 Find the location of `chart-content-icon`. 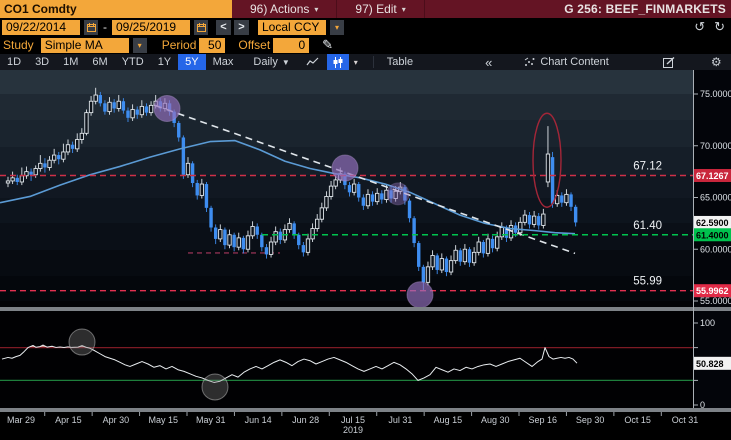

chart-content-icon is located at coordinates (530, 61).